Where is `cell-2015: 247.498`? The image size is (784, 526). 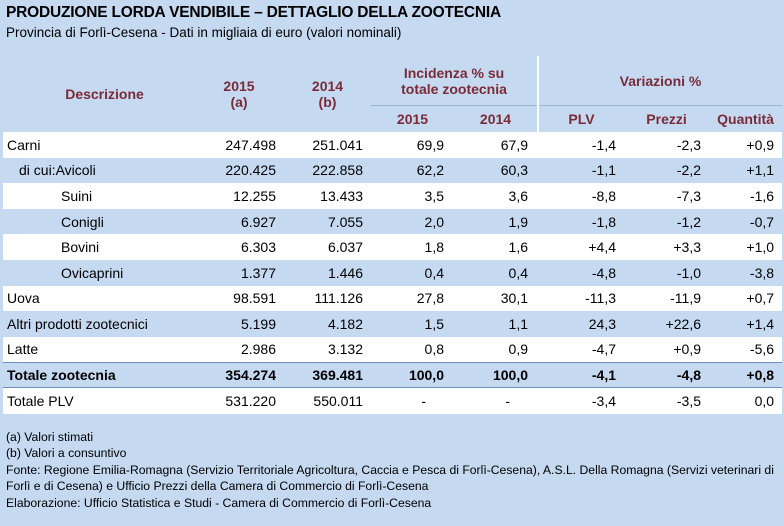 cell-2015: 247.498 is located at coordinates (239, 145).